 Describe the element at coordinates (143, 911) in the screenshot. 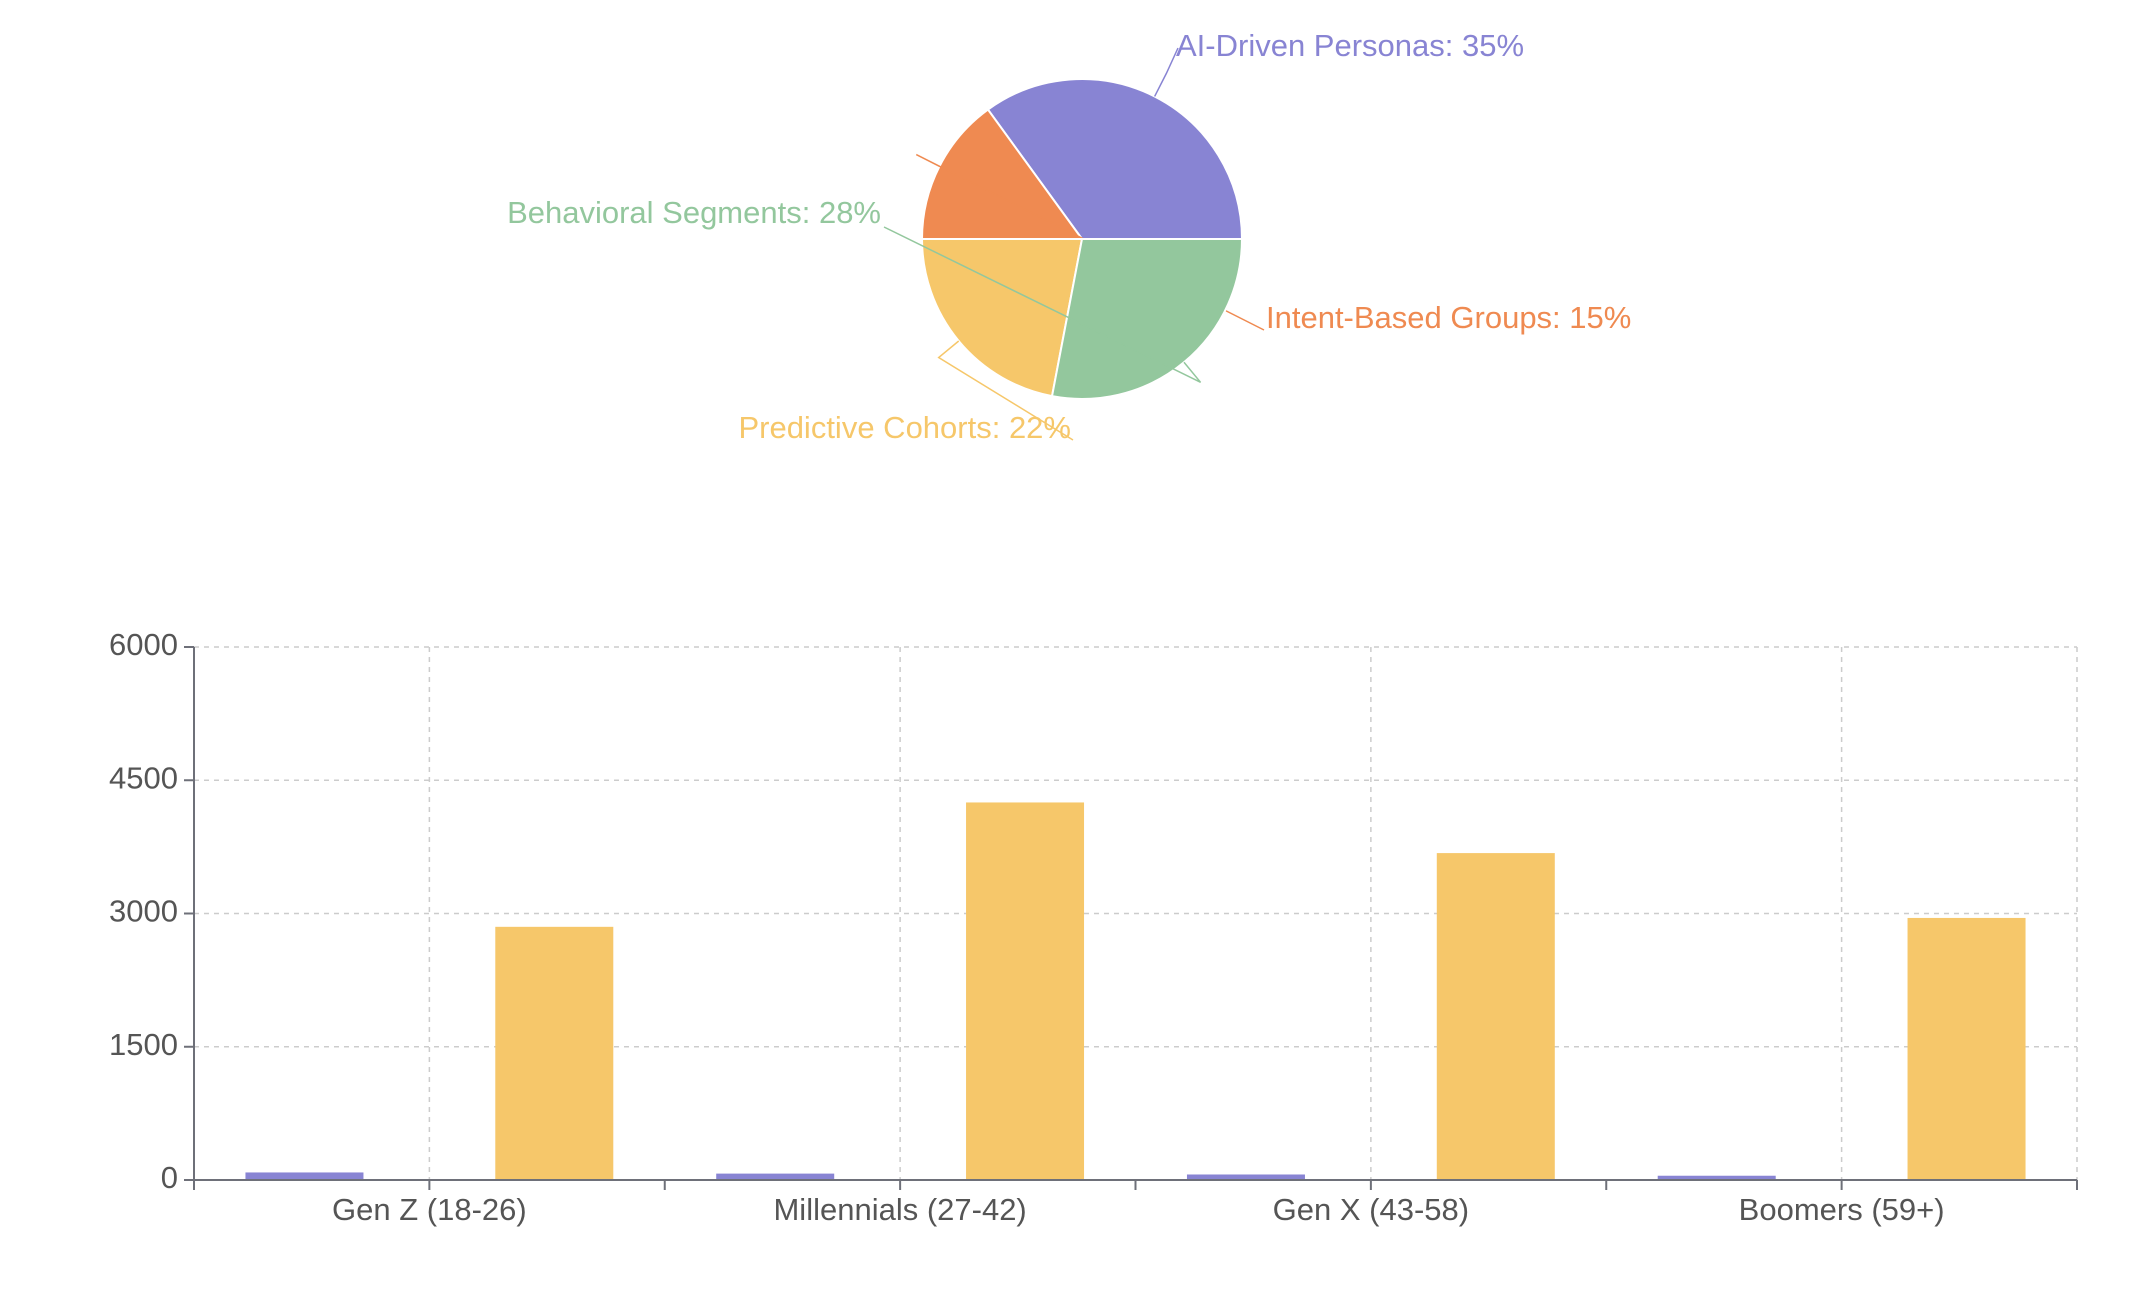

I see `y-tick-label: 3000` at that location.